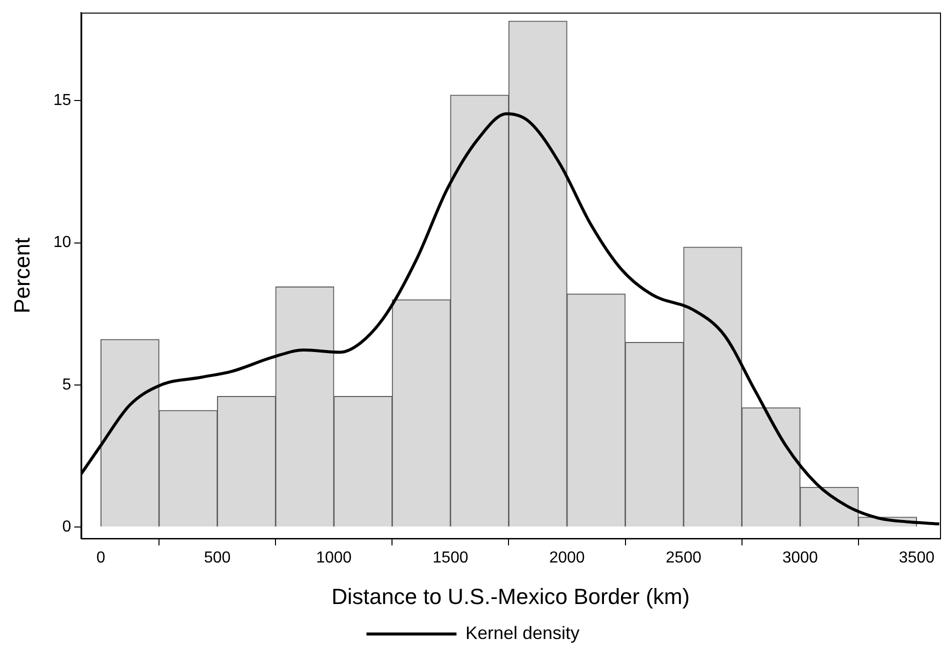  I want to click on y-axis-title: Percent, so click(21, 276).